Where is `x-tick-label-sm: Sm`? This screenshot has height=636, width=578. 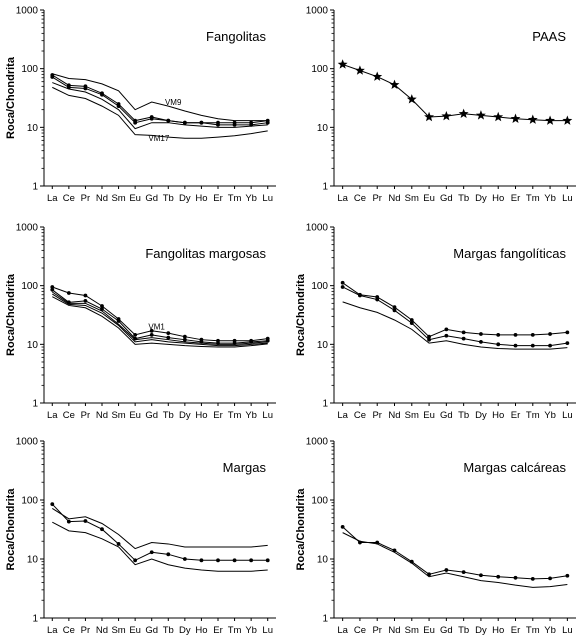 x-tick-label-sm: Sm is located at coordinates (118, 630).